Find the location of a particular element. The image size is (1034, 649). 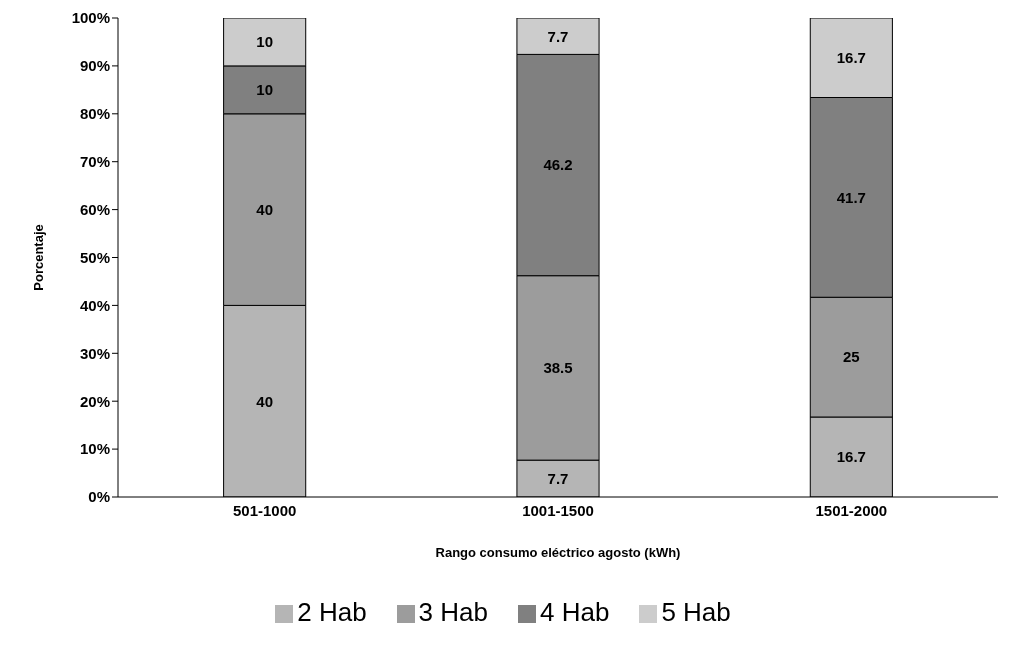

legend-label: 5 Hab is located at coordinates (696, 612).